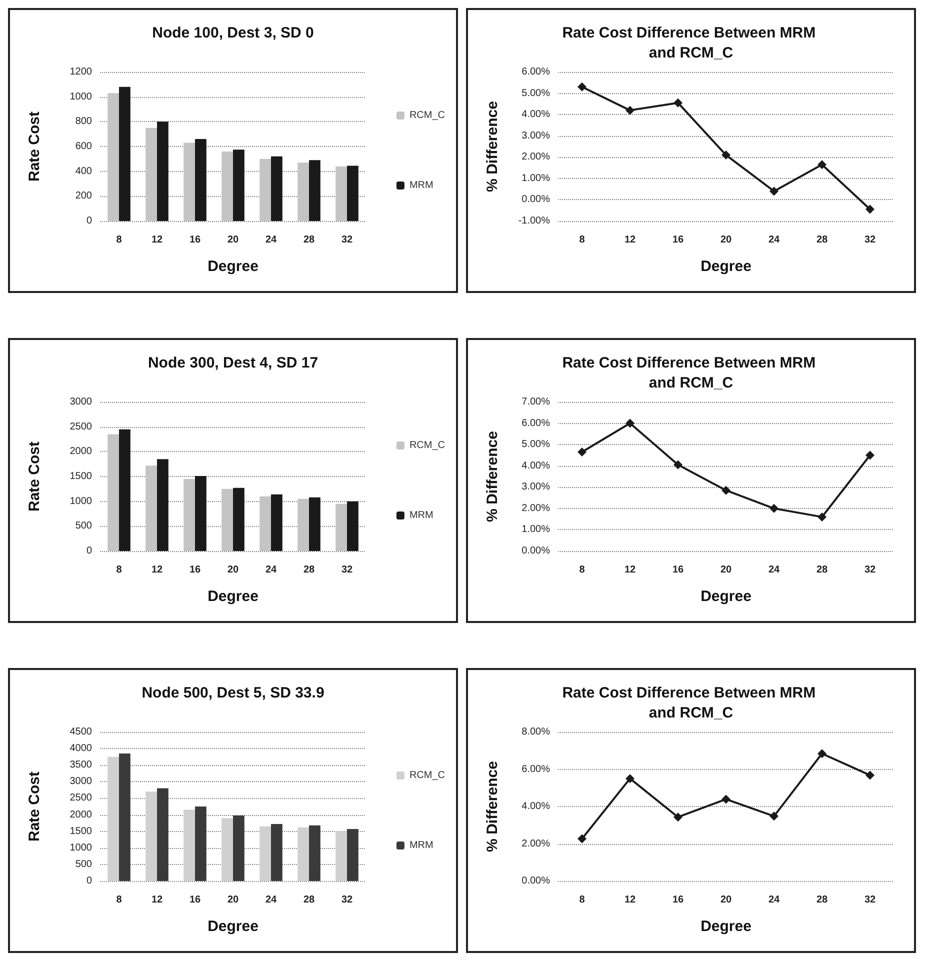 The height and width of the screenshot is (972, 925). What do you see at coordinates (233, 693) in the screenshot?
I see `chart-title: Node 500, Dest 5, SD 33.9` at bounding box center [233, 693].